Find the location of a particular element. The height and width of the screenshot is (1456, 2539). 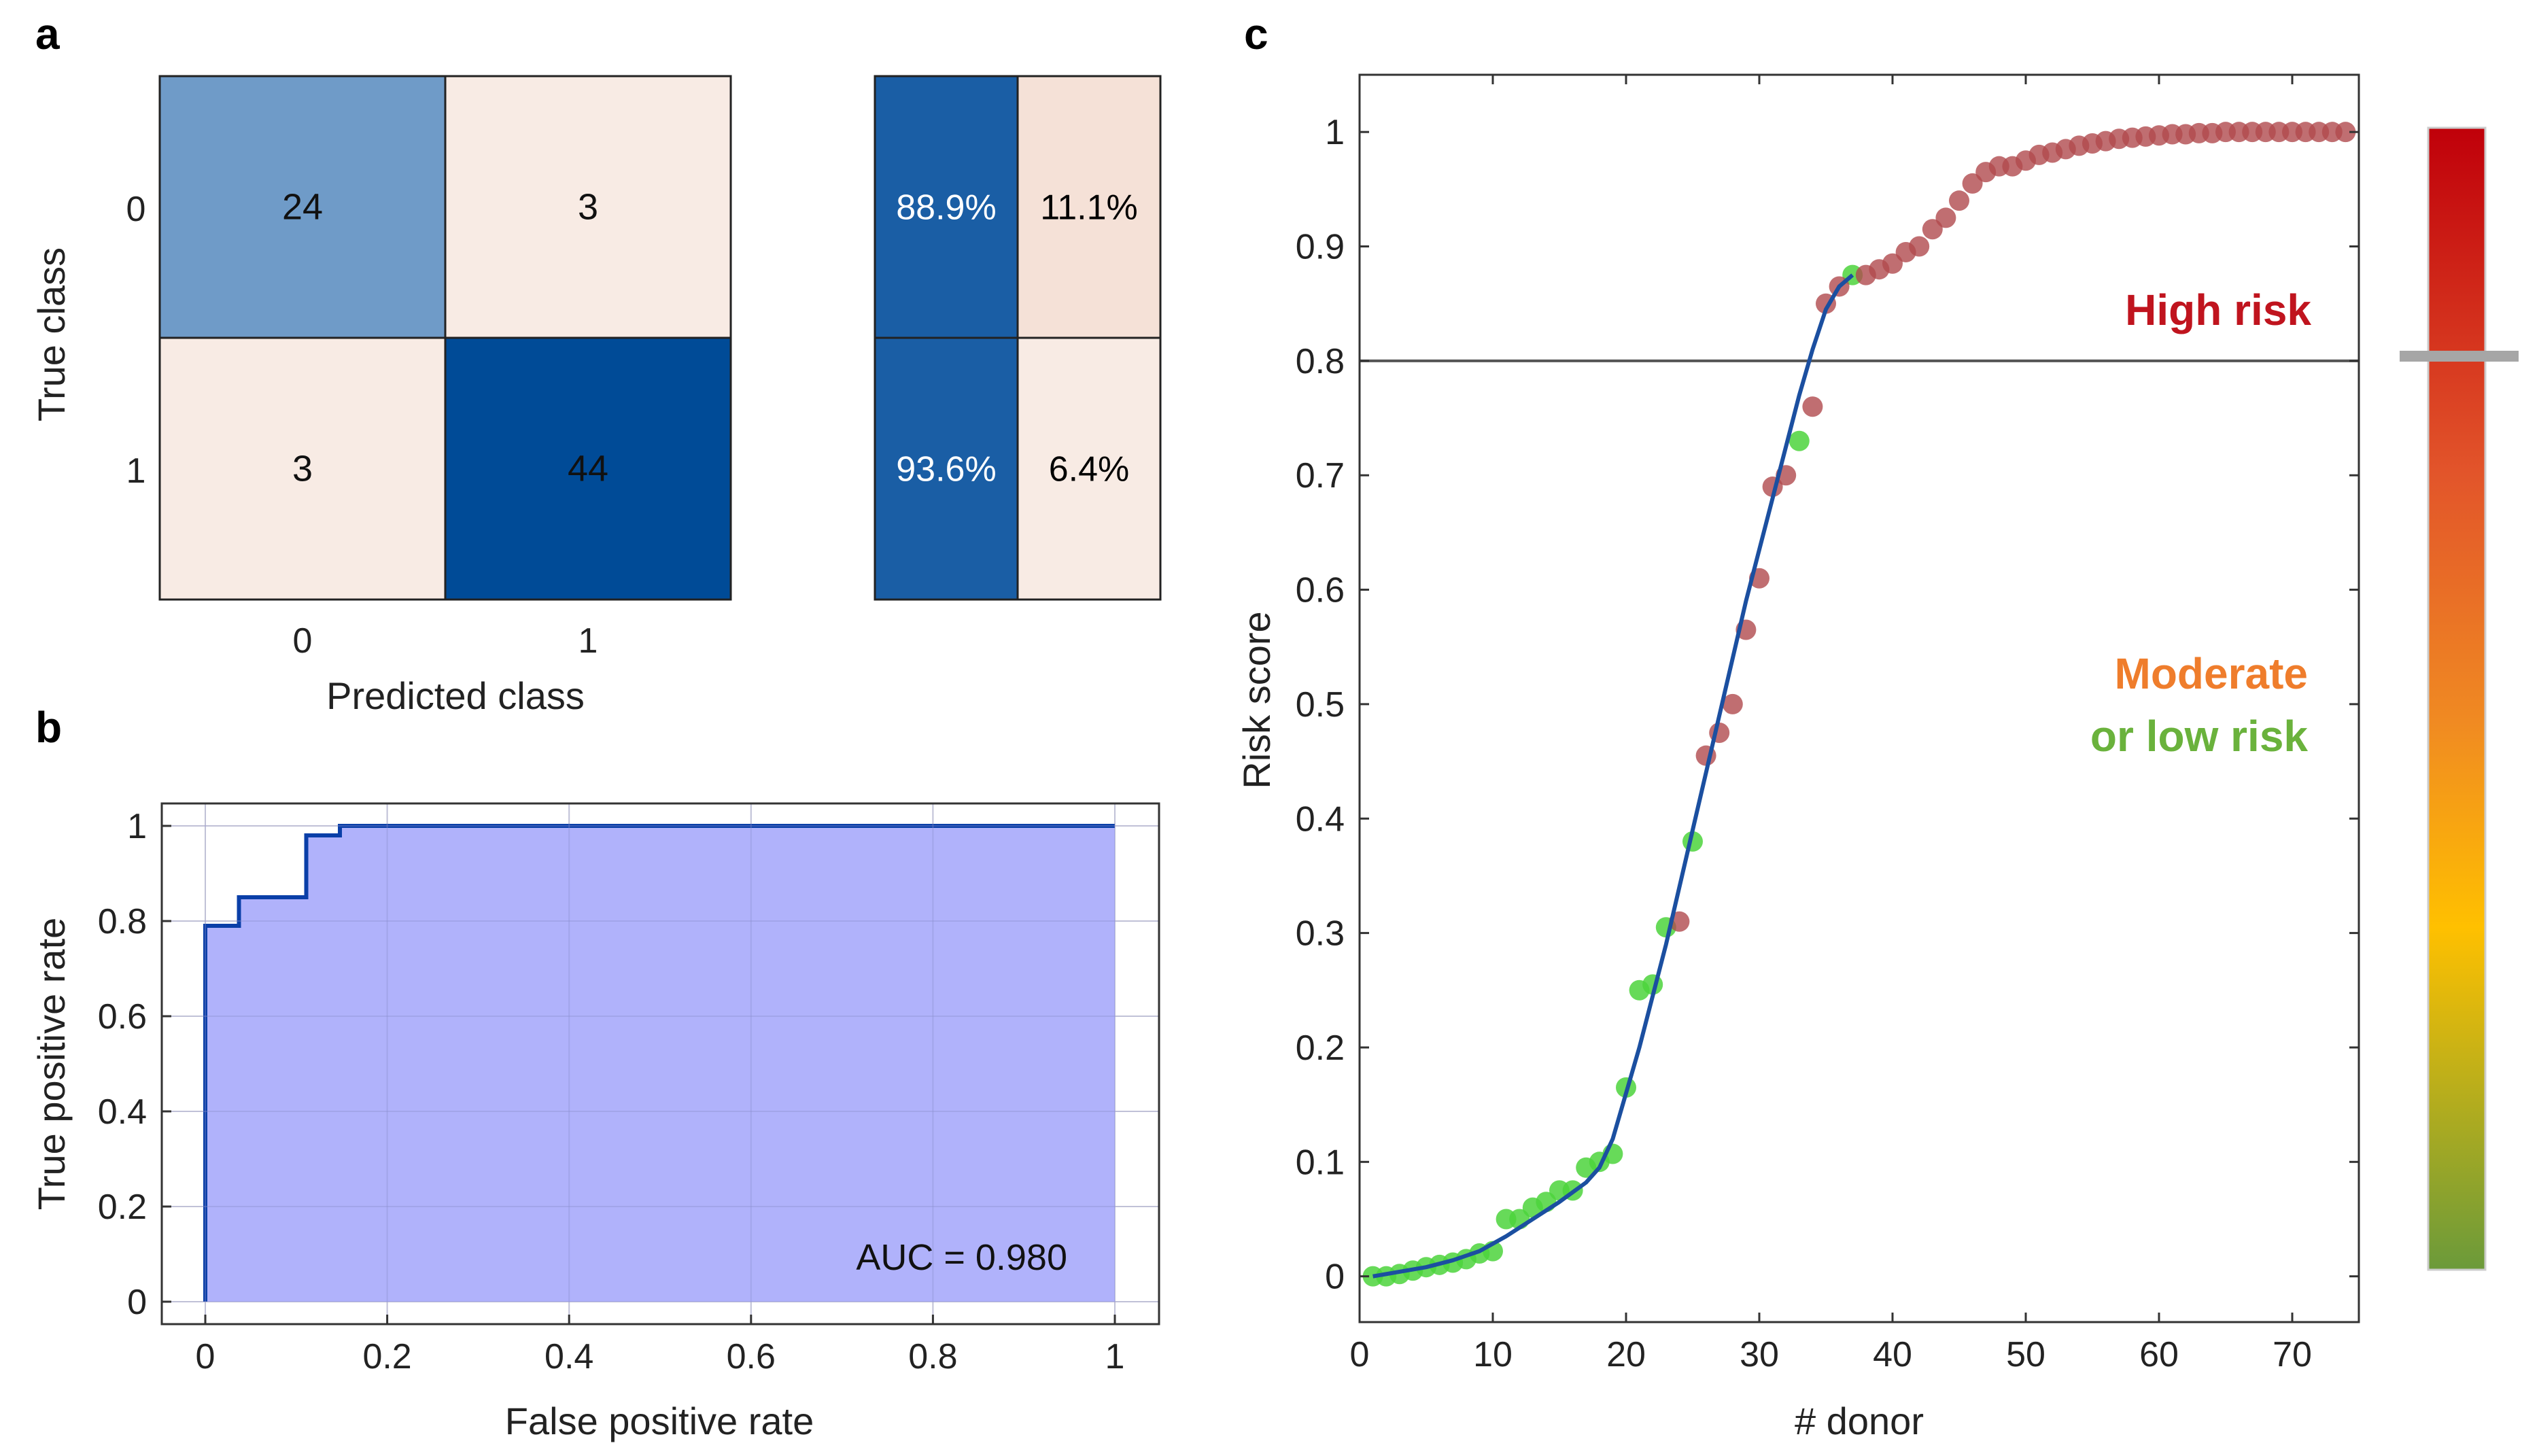

true-class-axis-label: True class is located at coordinates (51, 334).